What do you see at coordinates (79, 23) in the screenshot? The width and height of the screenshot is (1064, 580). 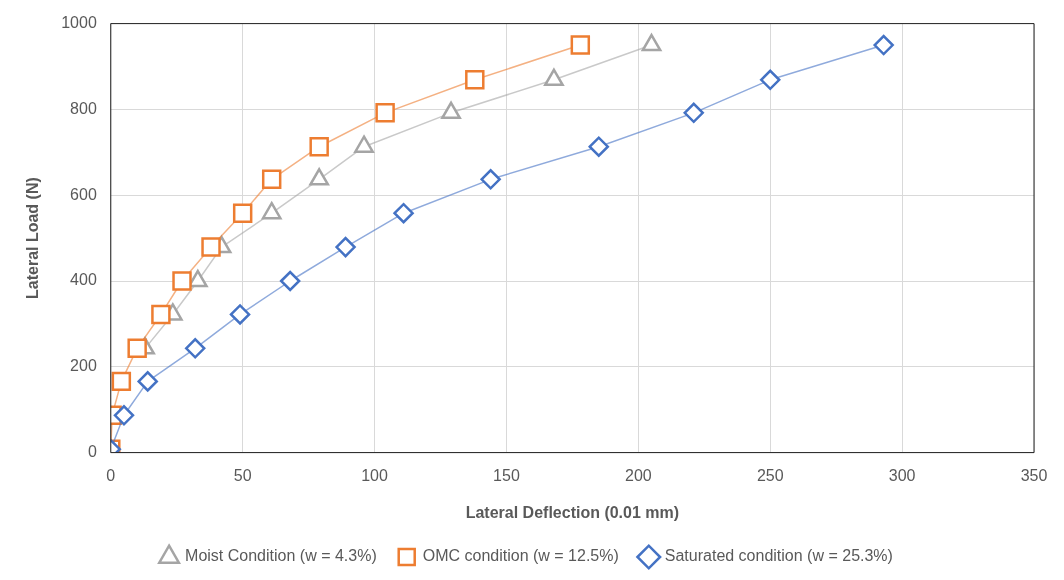 I see `y-tick-label: 1000` at bounding box center [79, 23].